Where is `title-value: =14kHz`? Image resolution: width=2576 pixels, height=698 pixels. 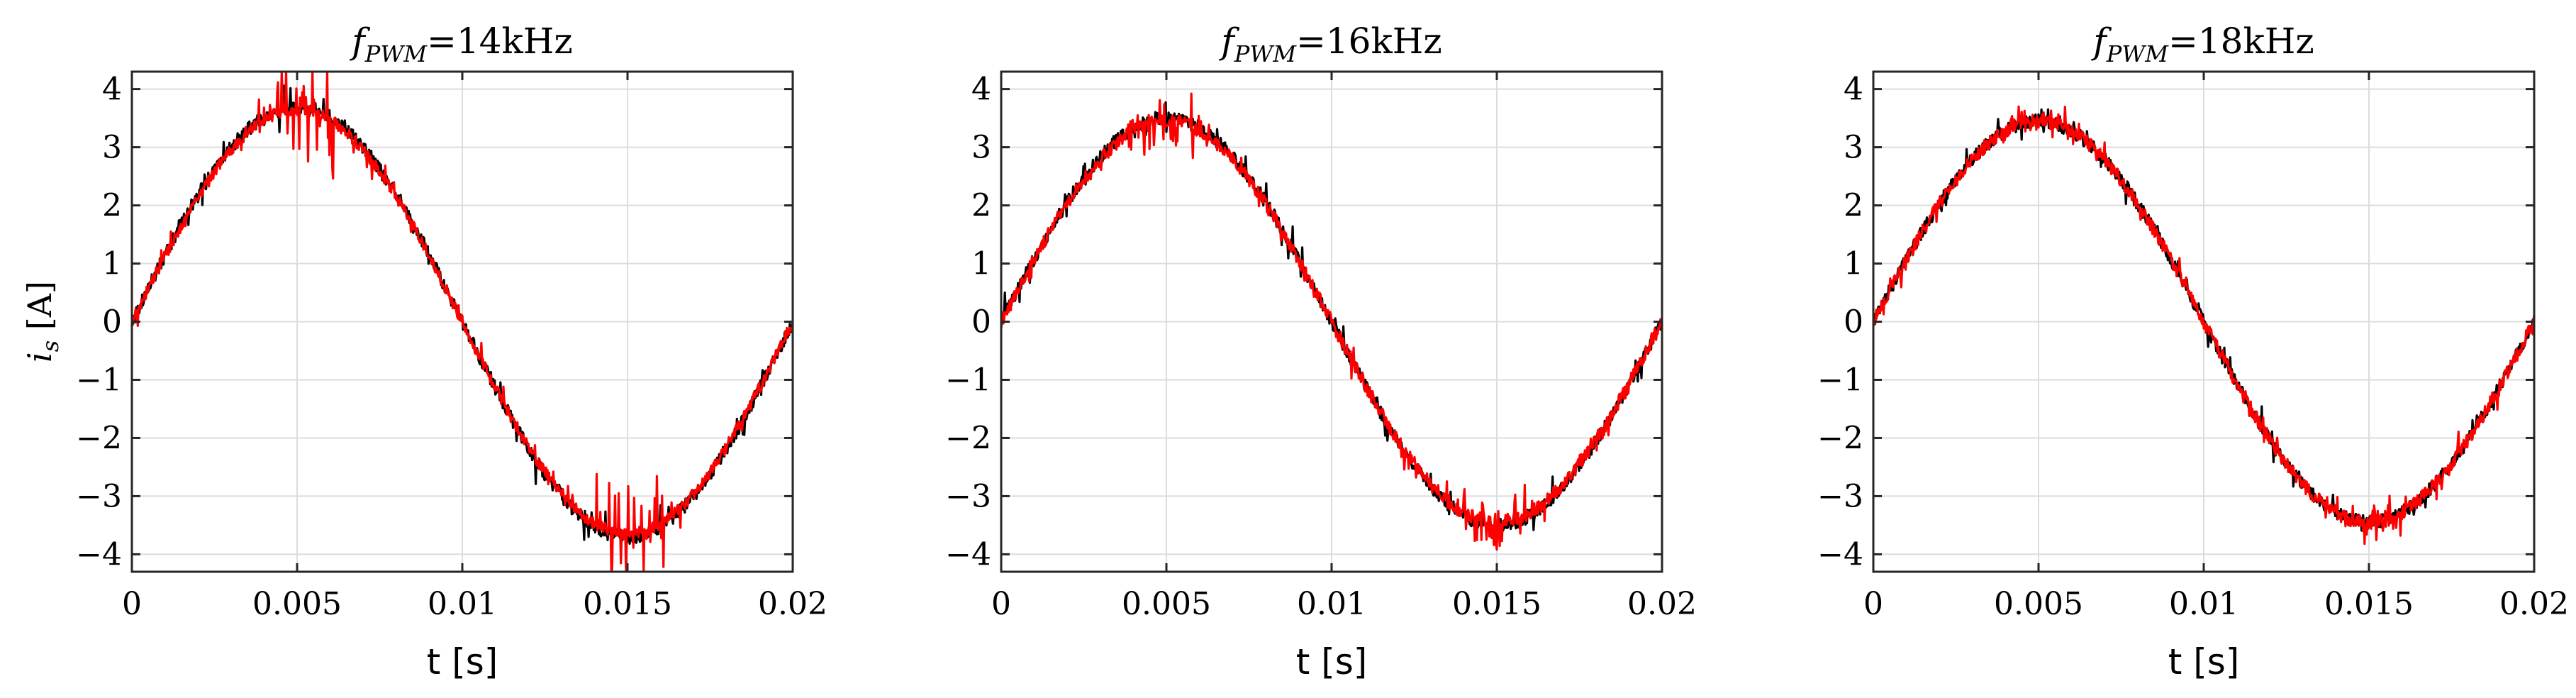 title-value: =14kHz is located at coordinates (500, 41).